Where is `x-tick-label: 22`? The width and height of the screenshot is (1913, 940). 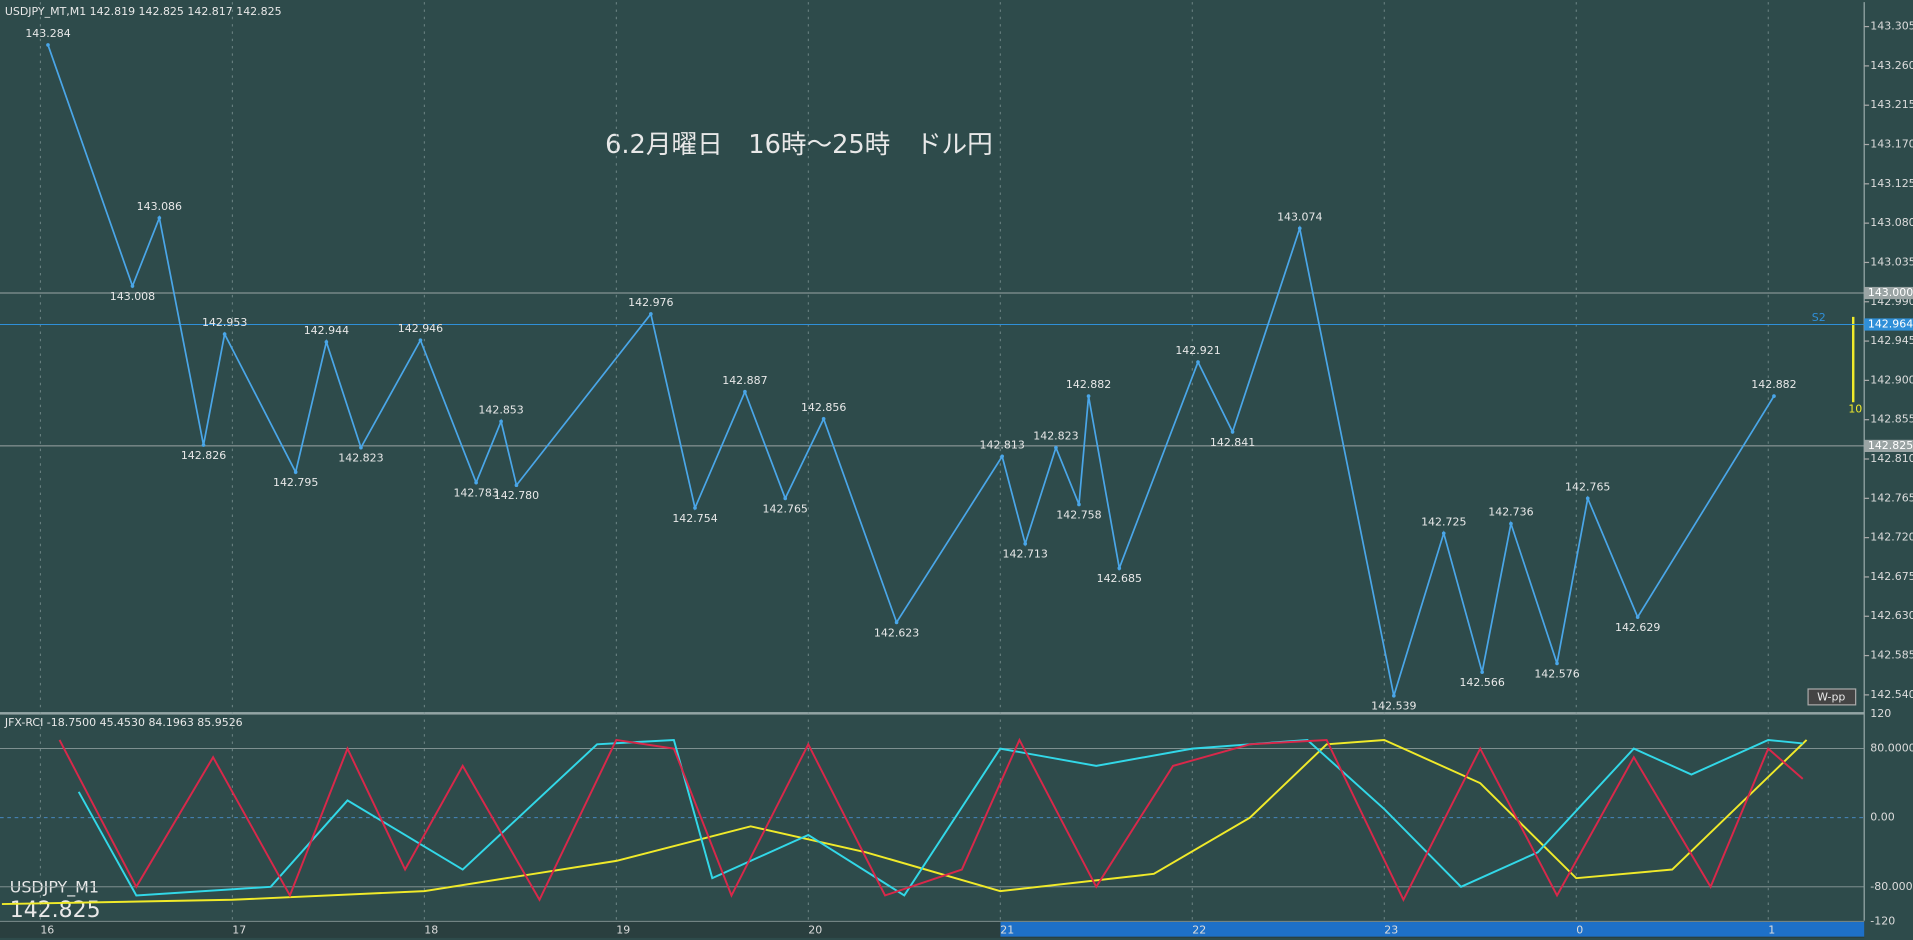
x-tick-label: 22 is located at coordinates (1199, 930).